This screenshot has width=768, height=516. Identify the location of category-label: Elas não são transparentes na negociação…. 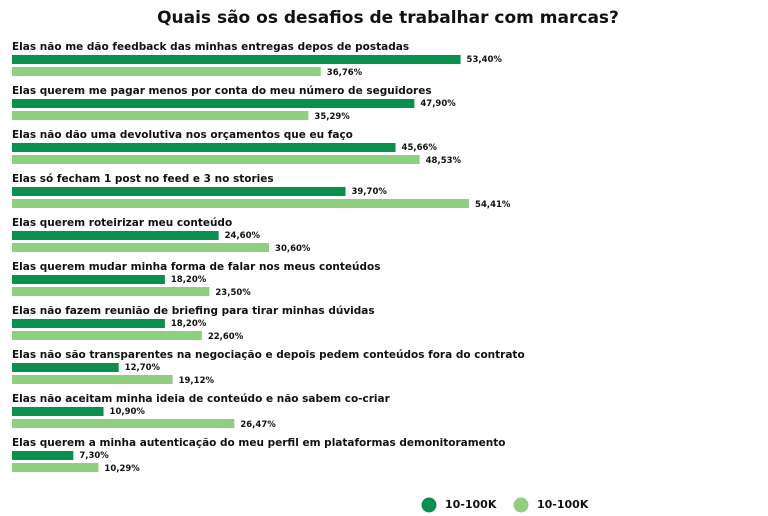
(268, 355).